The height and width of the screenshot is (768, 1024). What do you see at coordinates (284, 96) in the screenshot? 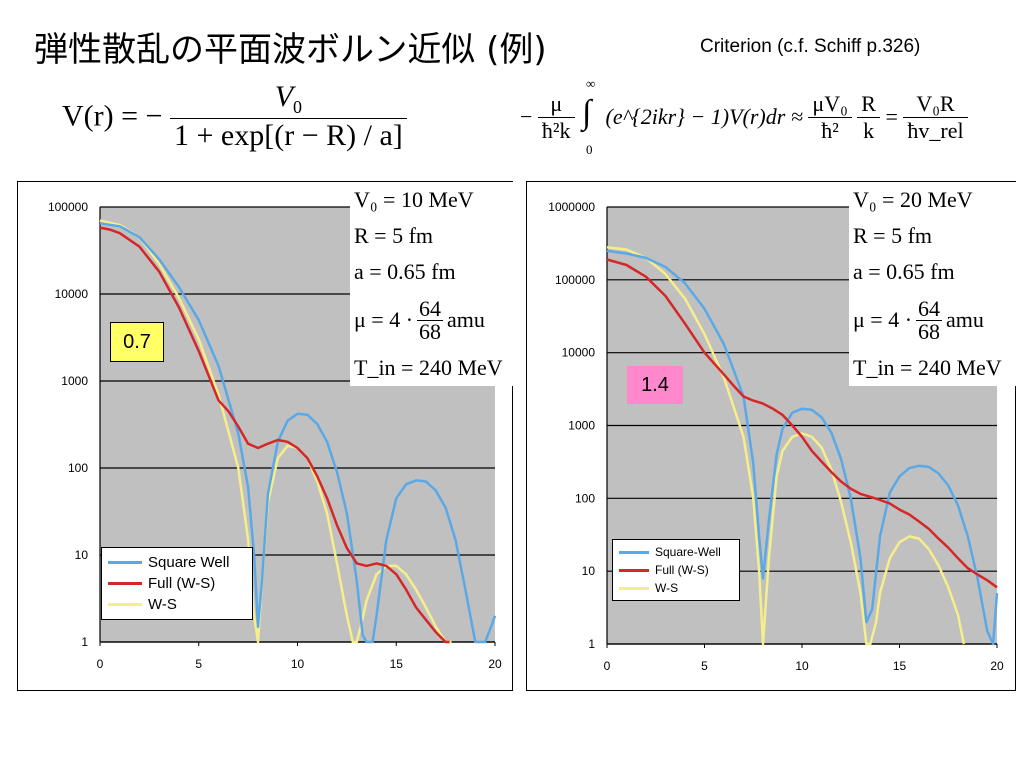
I see `formula-numerator: V` at bounding box center [284, 96].